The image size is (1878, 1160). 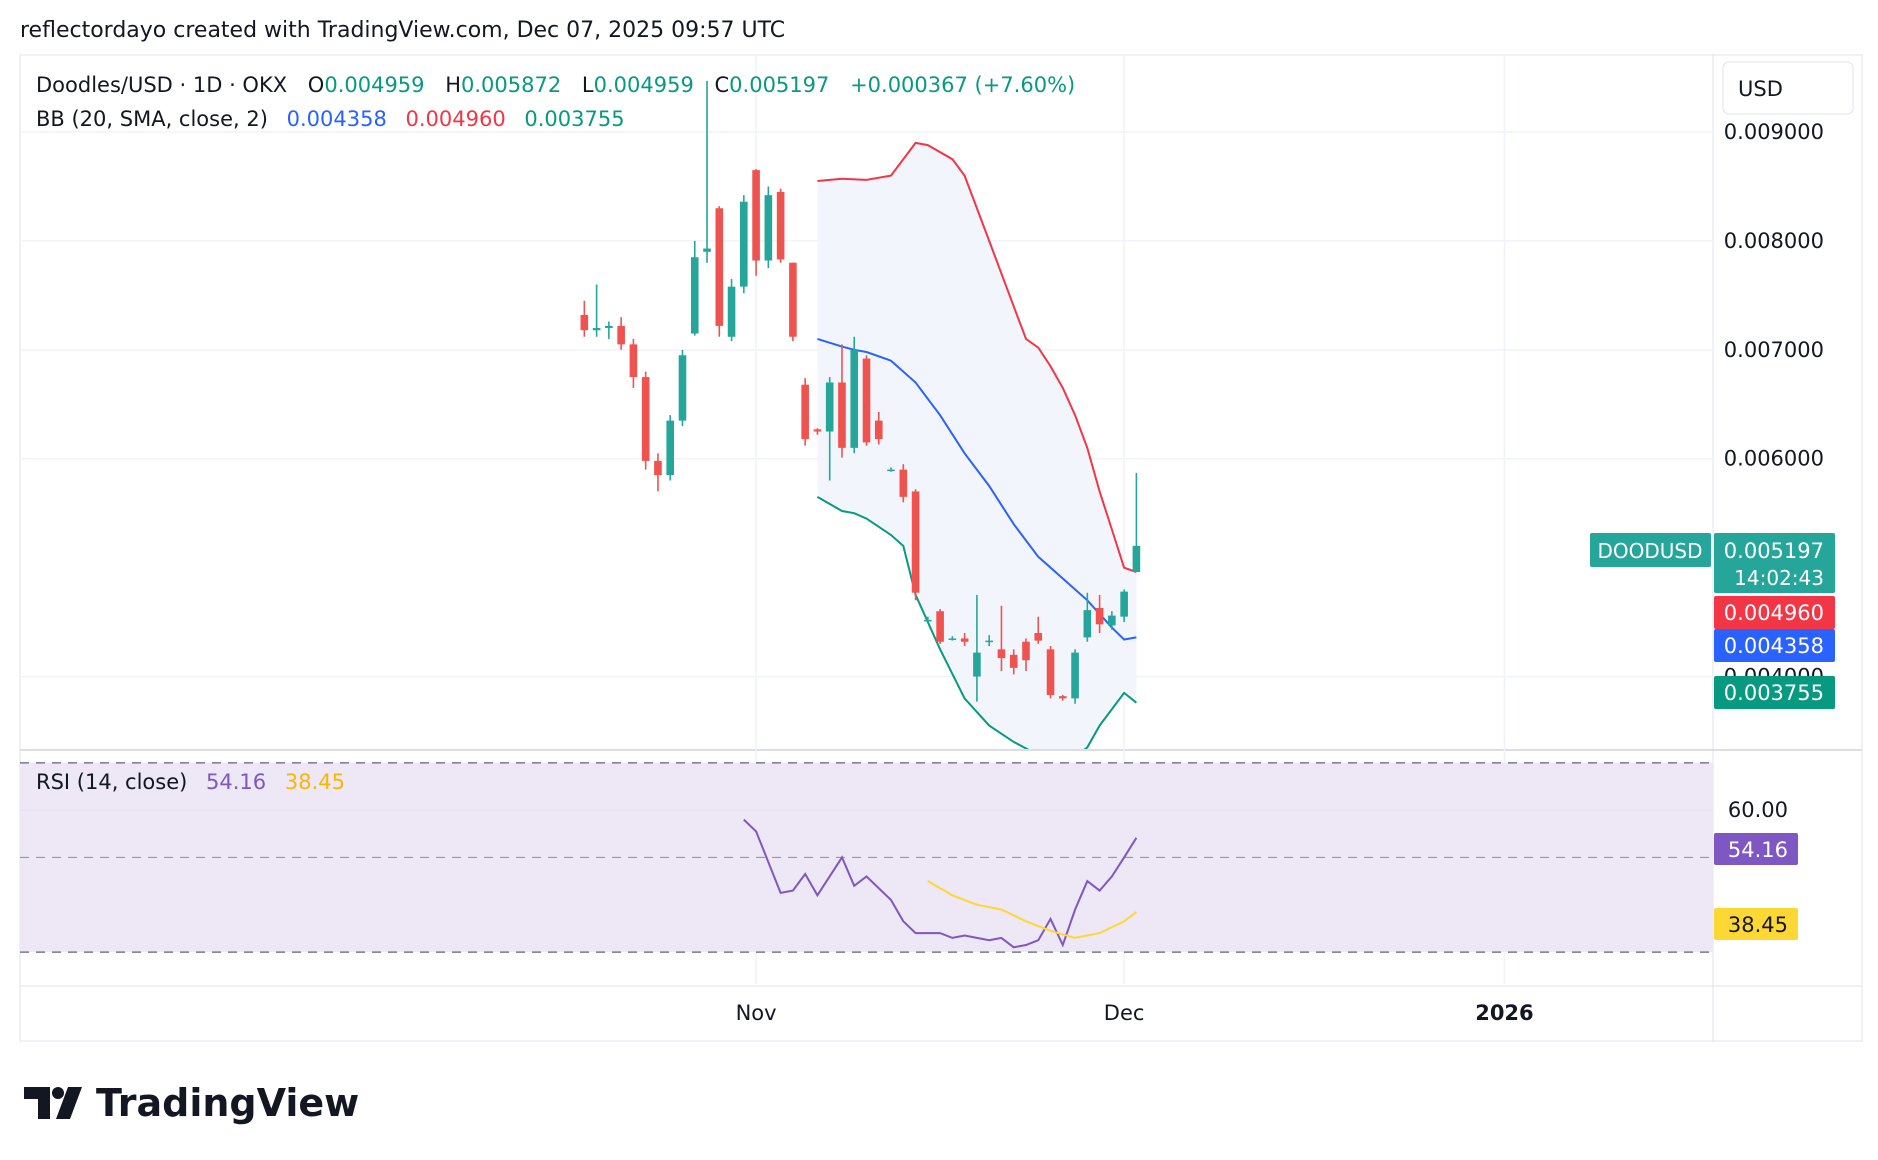 What do you see at coordinates (316, 85) in the screenshot?
I see `open-label: O` at bounding box center [316, 85].